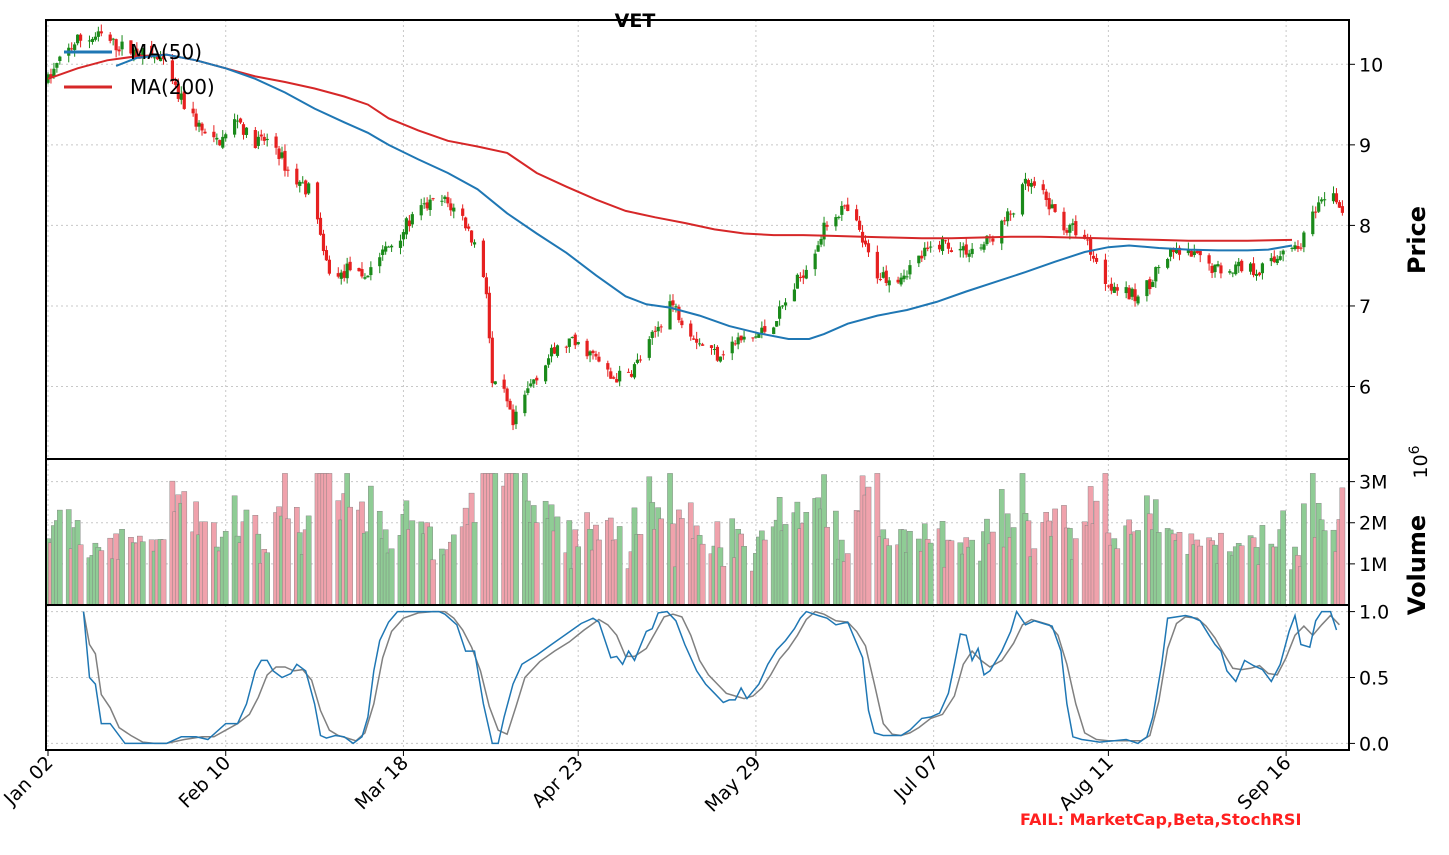 The width and height of the screenshot is (1449, 855). I want to click on legend: MA(50) MA(200), so click(139, 69).